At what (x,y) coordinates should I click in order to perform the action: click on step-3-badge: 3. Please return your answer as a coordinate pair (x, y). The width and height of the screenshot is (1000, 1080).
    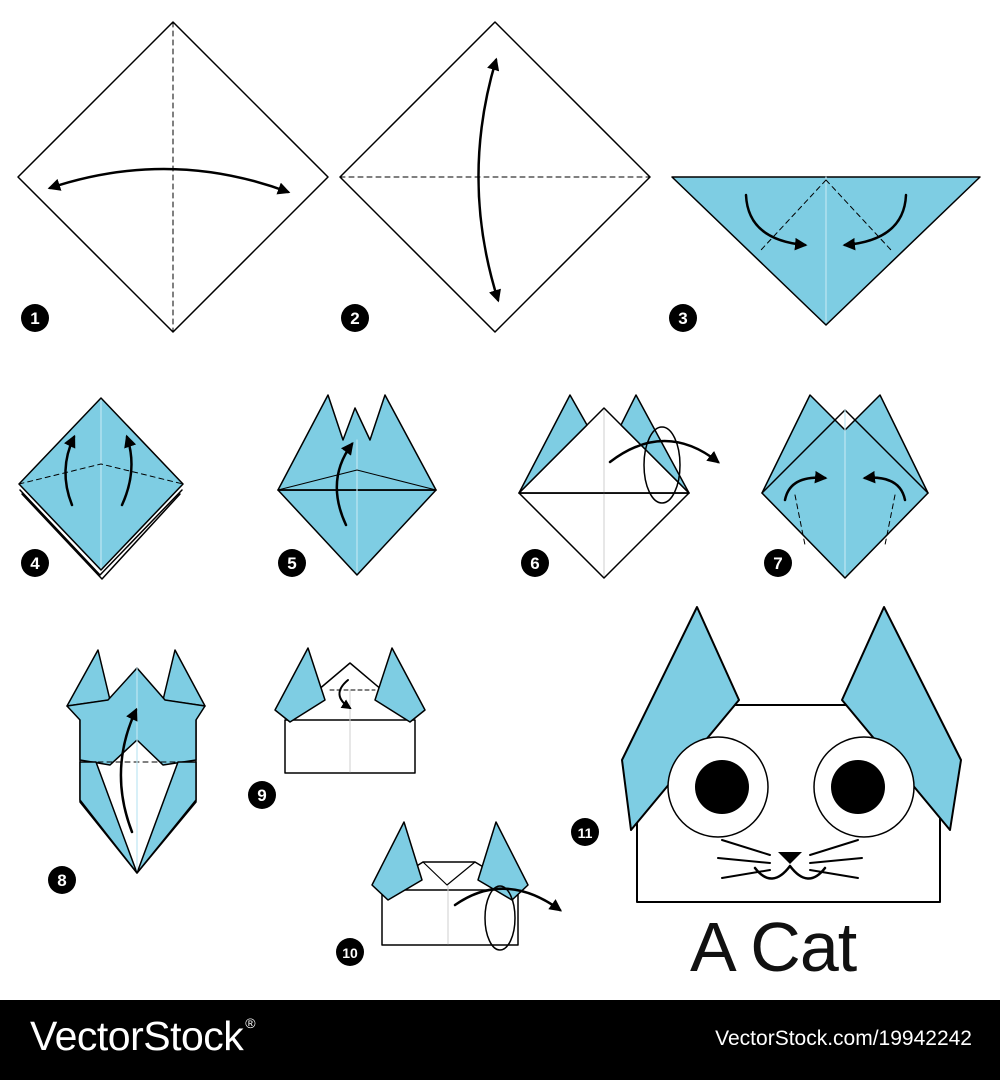
    Looking at the image, I should click on (683, 318).